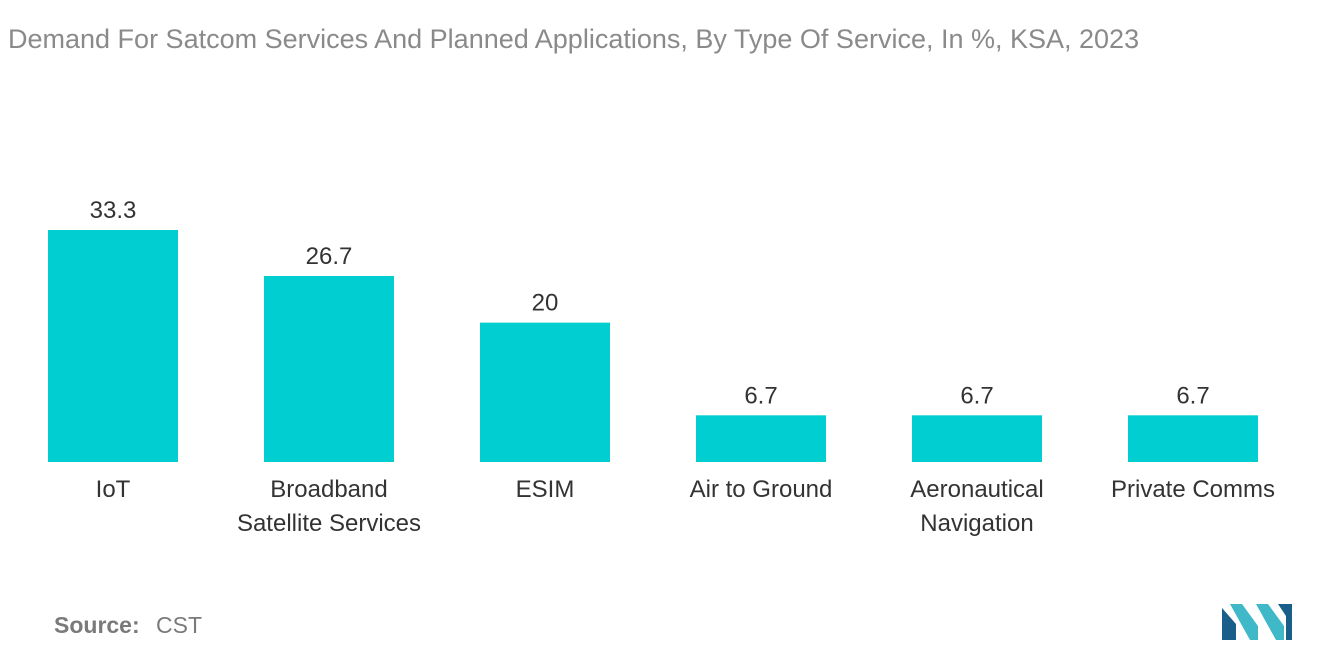  I want to click on mordor-logo-icon, so click(1257, 622).